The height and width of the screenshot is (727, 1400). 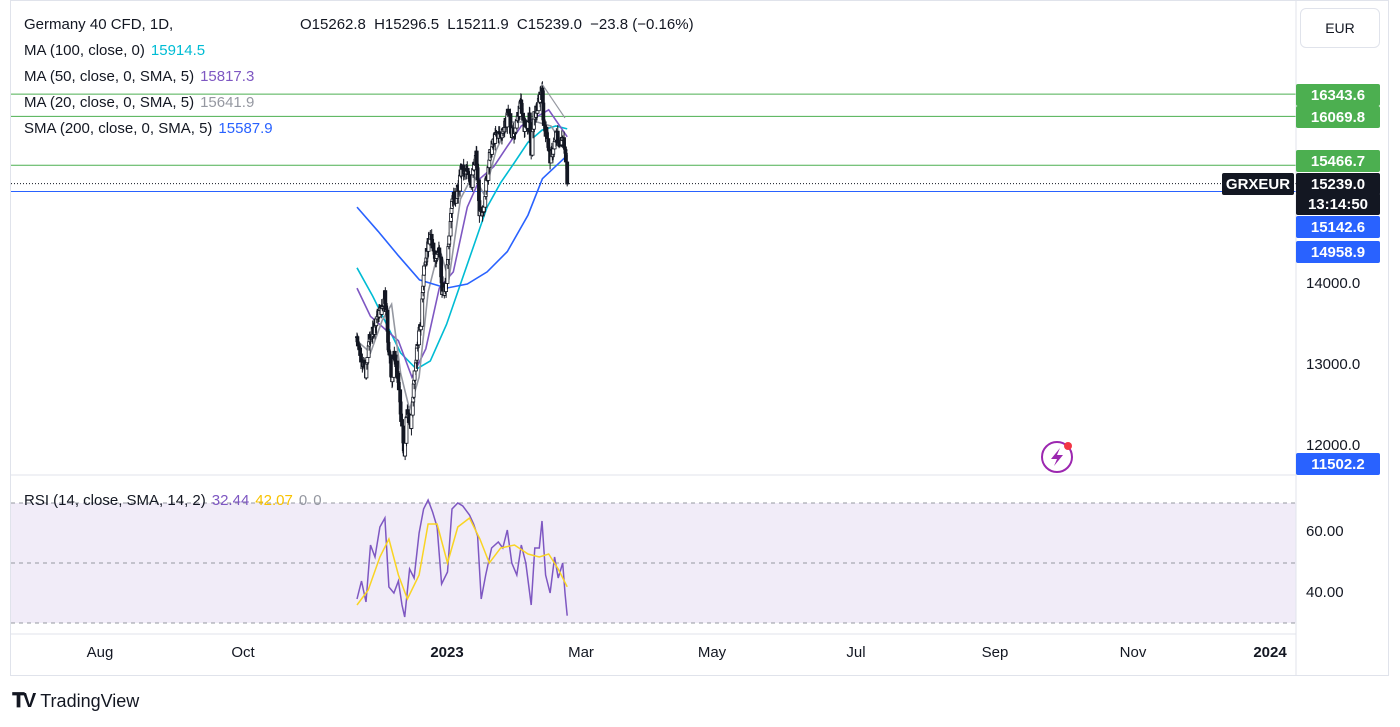 I want to click on close-value: C15239.0, so click(x=549, y=24).